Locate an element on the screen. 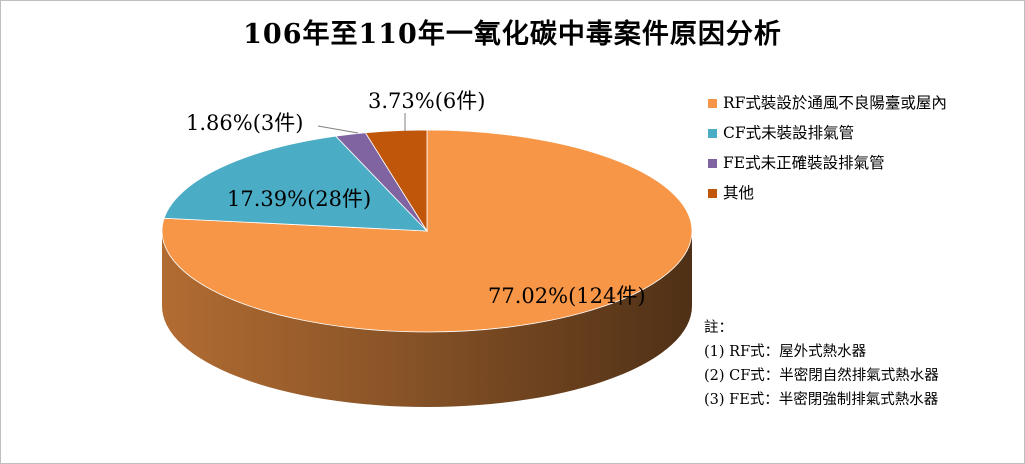 This screenshot has height=464, width=1025. data-label-rf: 77.02%(124件) is located at coordinates (567, 296).